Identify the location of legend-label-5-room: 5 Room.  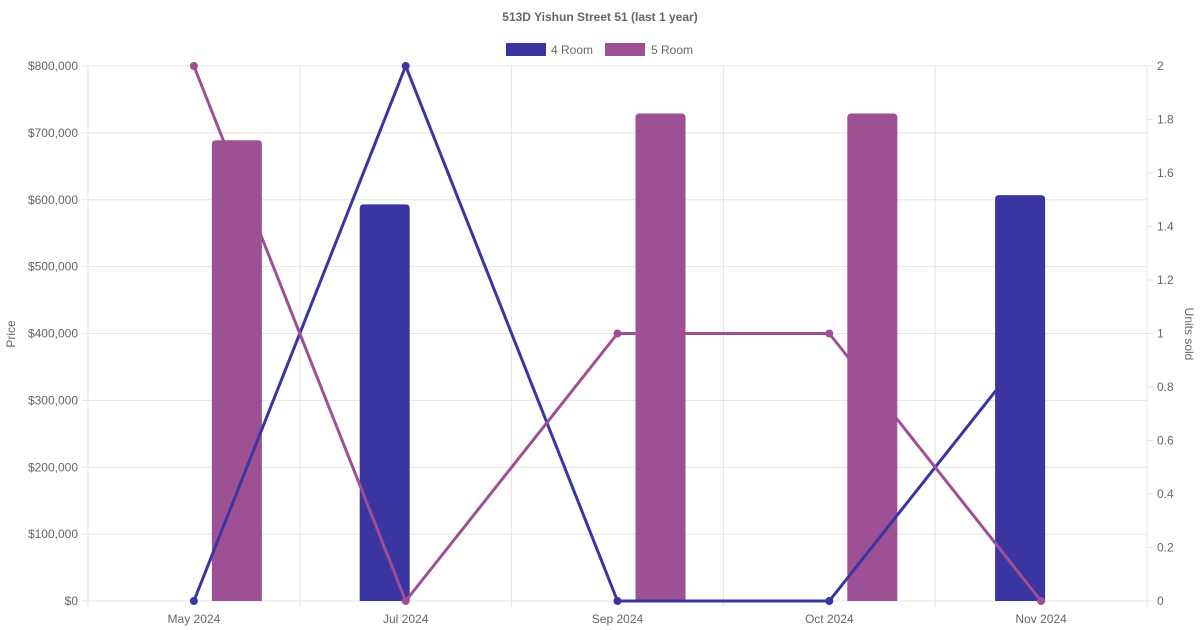
(672, 50).